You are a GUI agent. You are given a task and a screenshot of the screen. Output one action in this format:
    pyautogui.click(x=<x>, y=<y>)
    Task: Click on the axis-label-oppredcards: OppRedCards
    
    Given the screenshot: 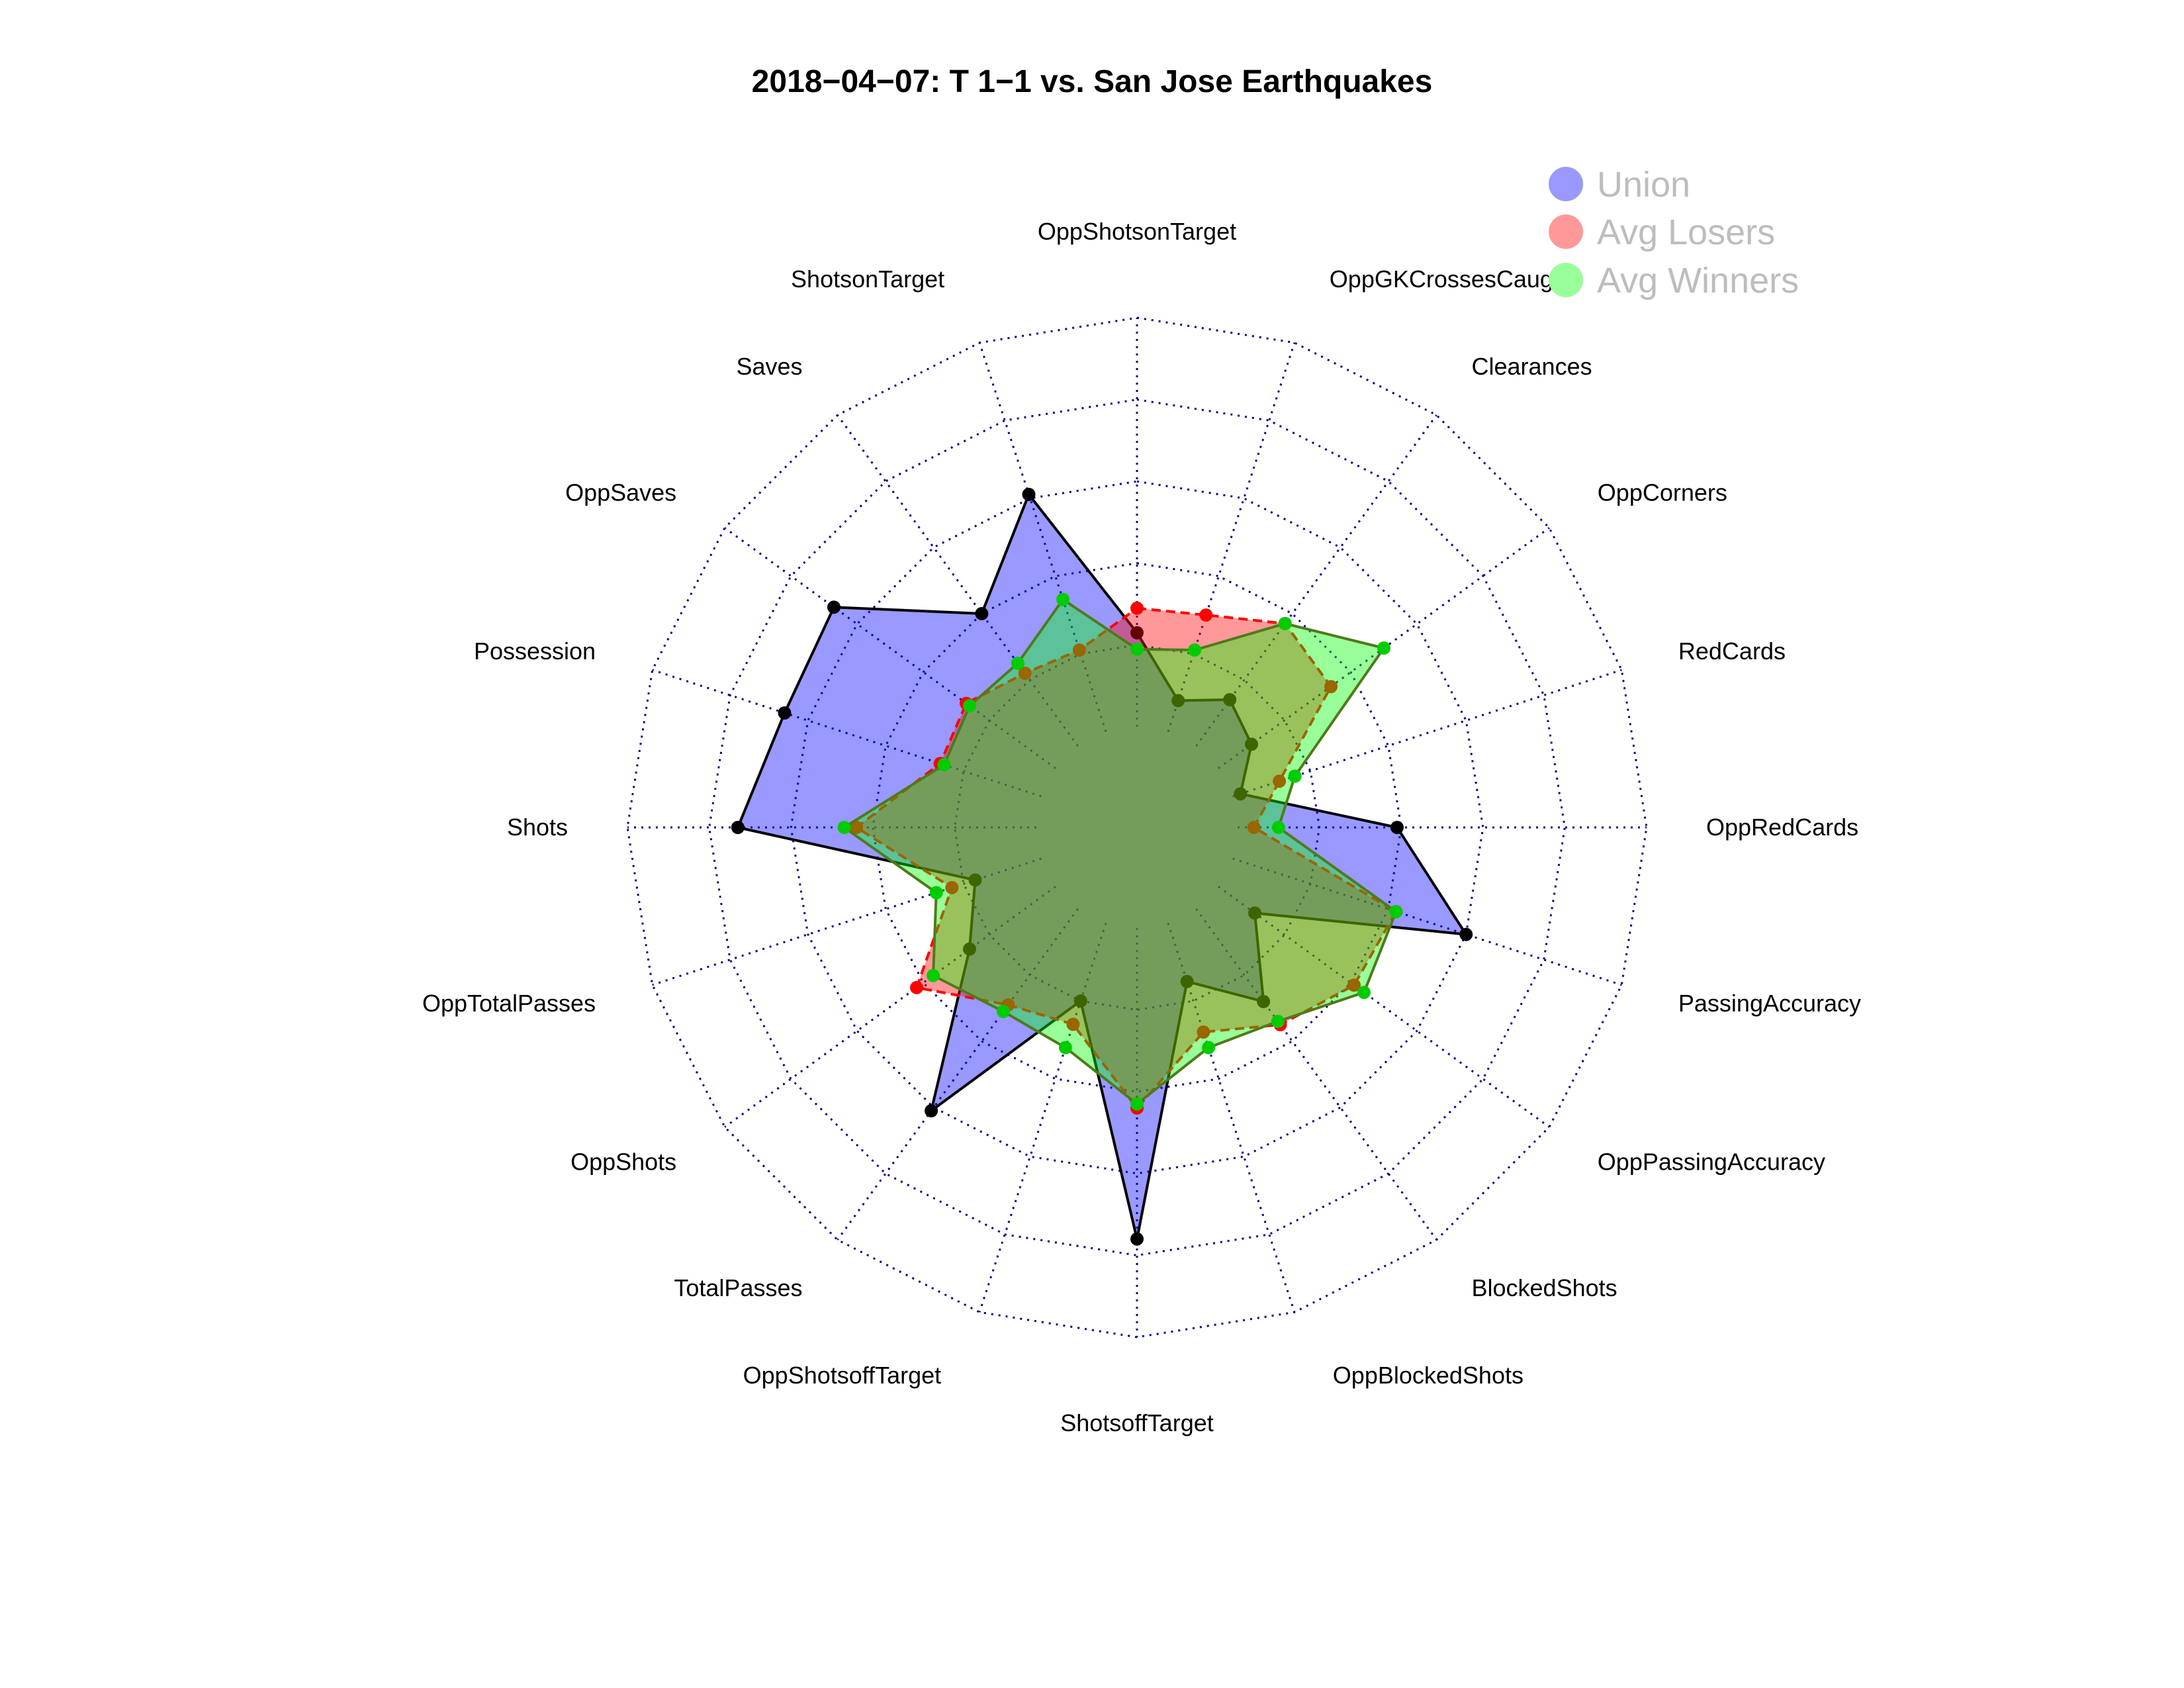 What is the action you would take?
    pyautogui.click(x=1782, y=827)
    